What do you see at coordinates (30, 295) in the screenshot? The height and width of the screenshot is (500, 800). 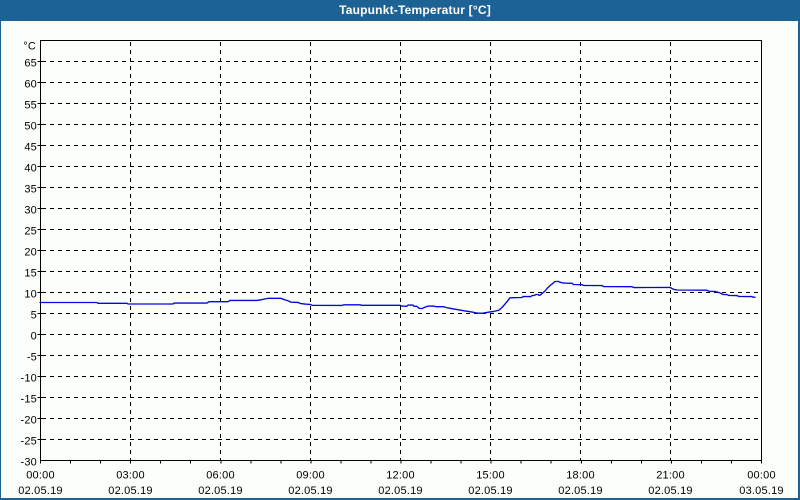 I see `svg-text: 10` at bounding box center [30, 295].